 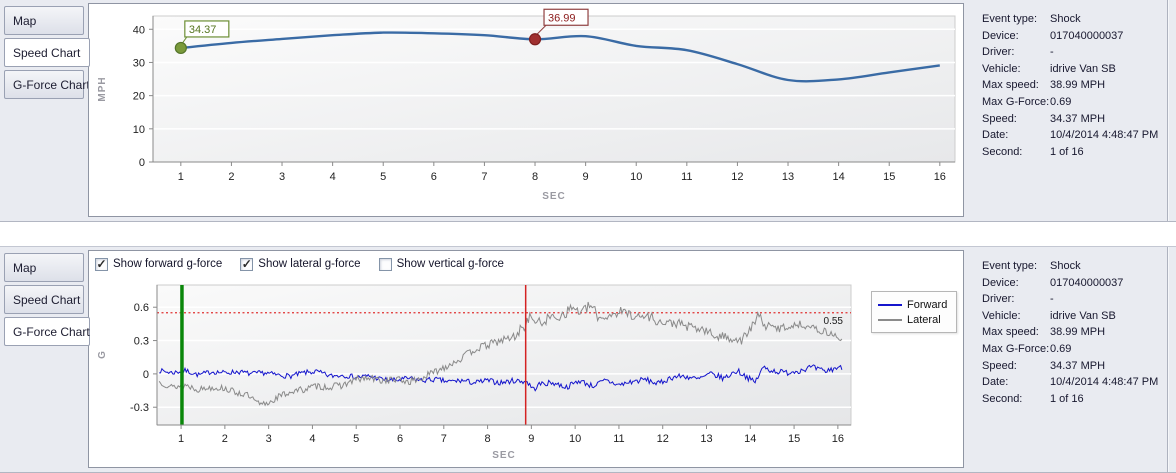 What do you see at coordinates (168, 264) in the screenshot?
I see `checkbox-label: Show forward g-force` at bounding box center [168, 264].